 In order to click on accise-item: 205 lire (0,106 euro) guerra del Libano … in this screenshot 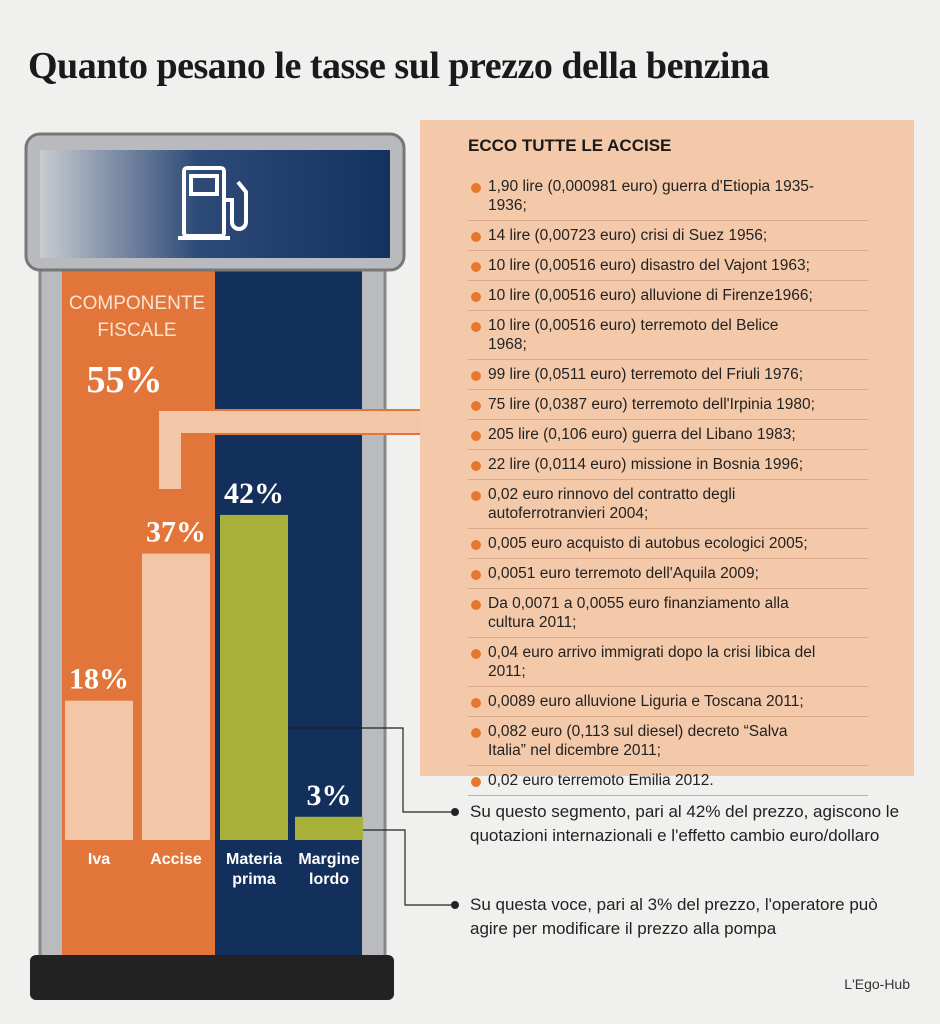, I will do `click(668, 435)`.